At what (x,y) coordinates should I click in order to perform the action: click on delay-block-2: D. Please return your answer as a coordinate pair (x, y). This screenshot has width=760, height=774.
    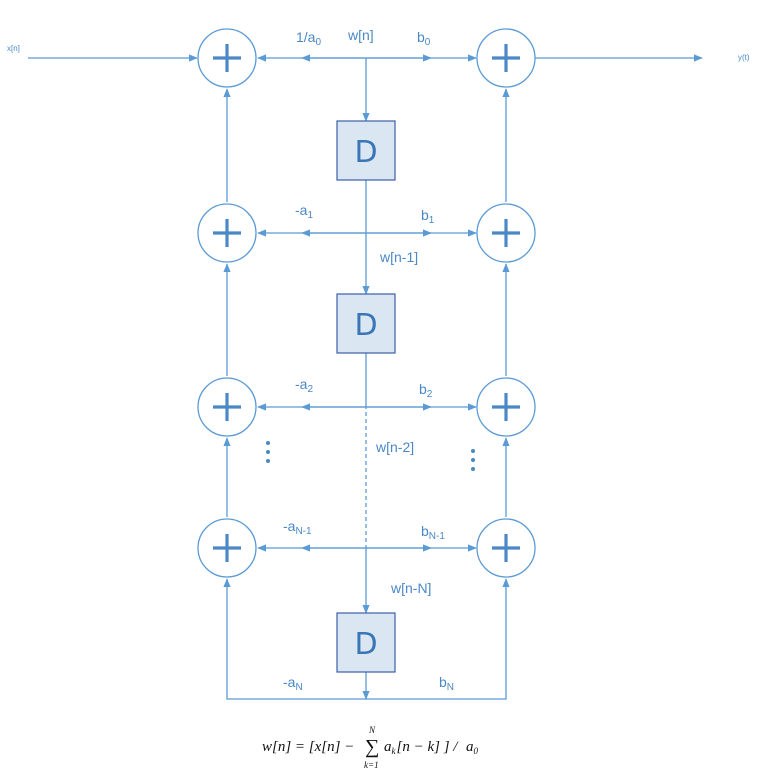
    Looking at the image, I should click on (366, 323).